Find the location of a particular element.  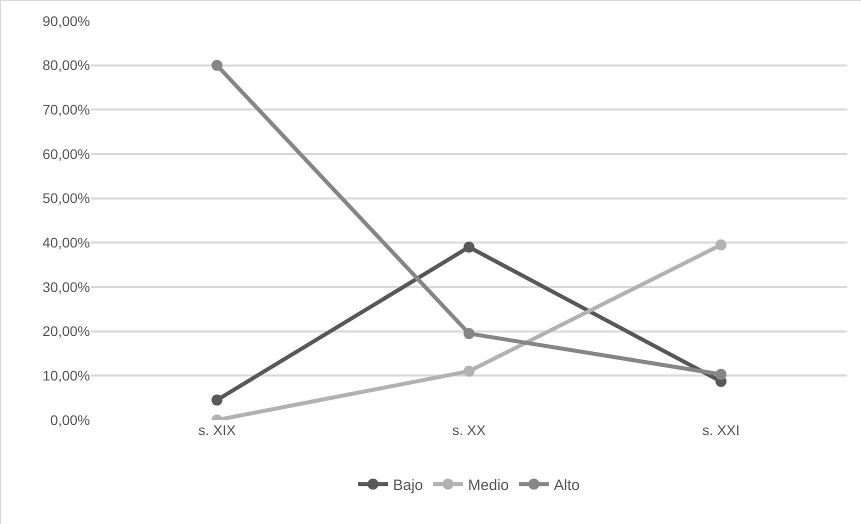

legend-label: Bajo is located at coordinates (408, 485).